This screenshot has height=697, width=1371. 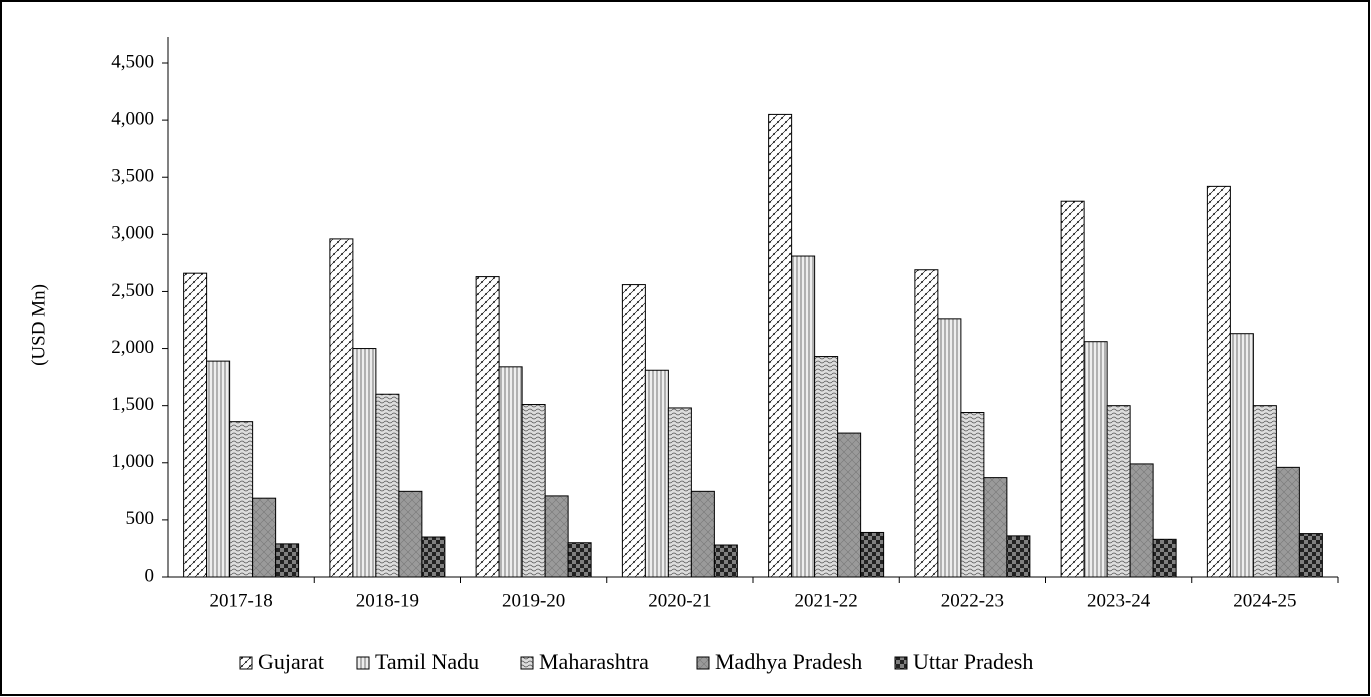 I want to click on legend-label: Tamil Nadu, so click(x=427, y=661).